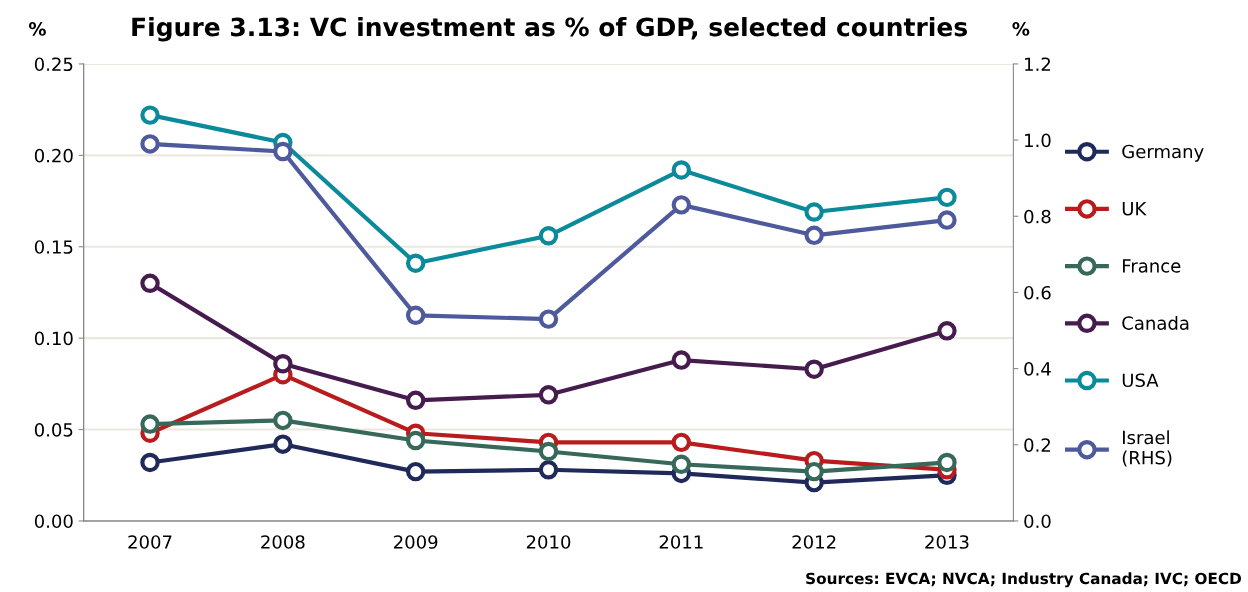  I want to click on y2-tick-label: 1.2, so click(1037, 64).